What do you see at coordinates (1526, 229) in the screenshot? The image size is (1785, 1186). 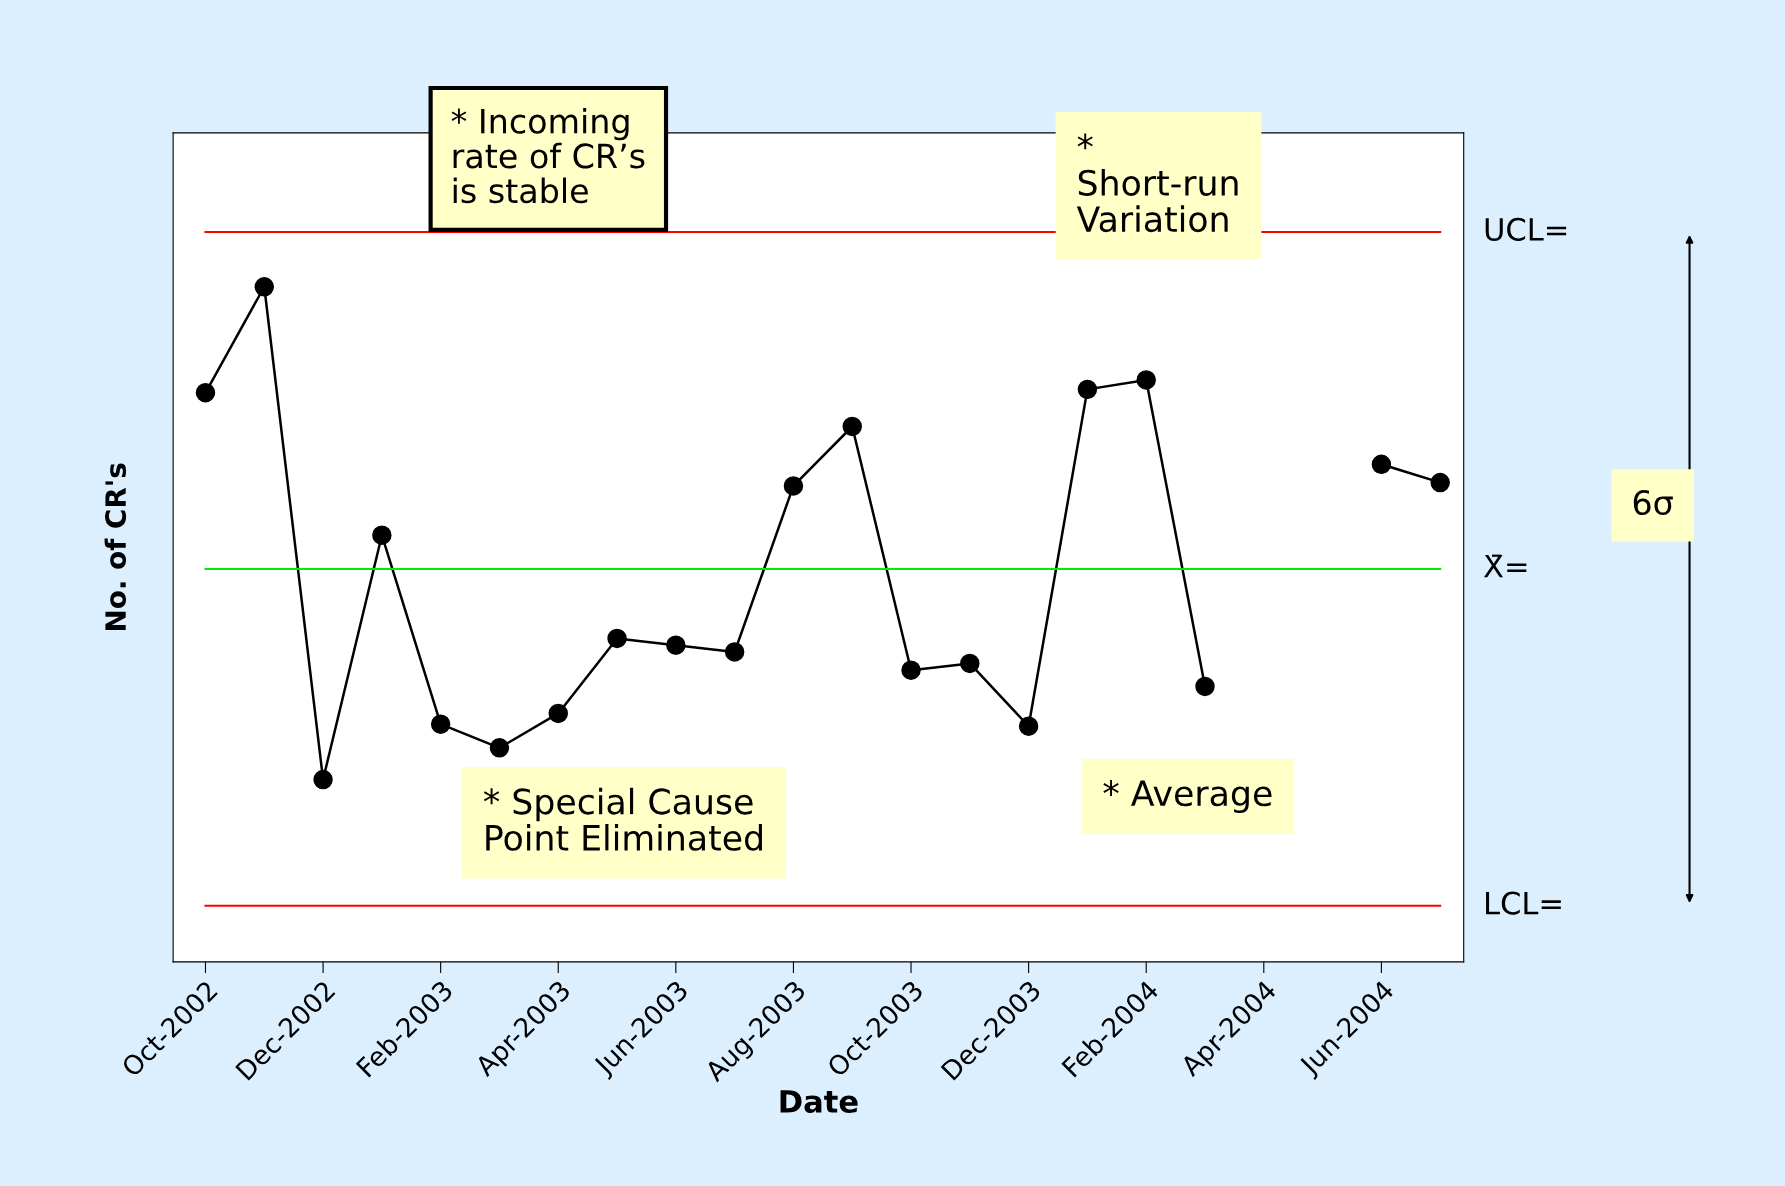 I see `ref-line-label: UCL=` at bounding box center [1526, 229].